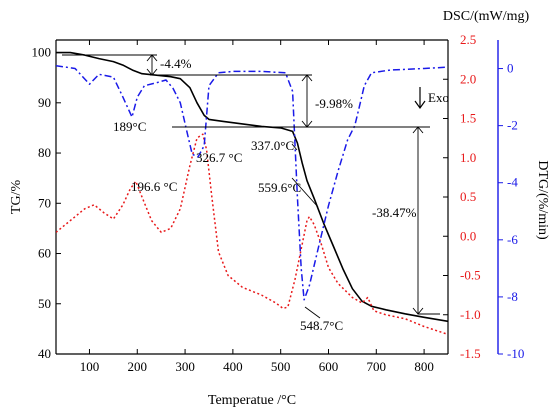 Image resolution: width=550 pixels, height=416 pixels. Describe the element at coordinates (219, 157) in the screenshot. I see `label-peak-3267: 326.7 °C` at that location.